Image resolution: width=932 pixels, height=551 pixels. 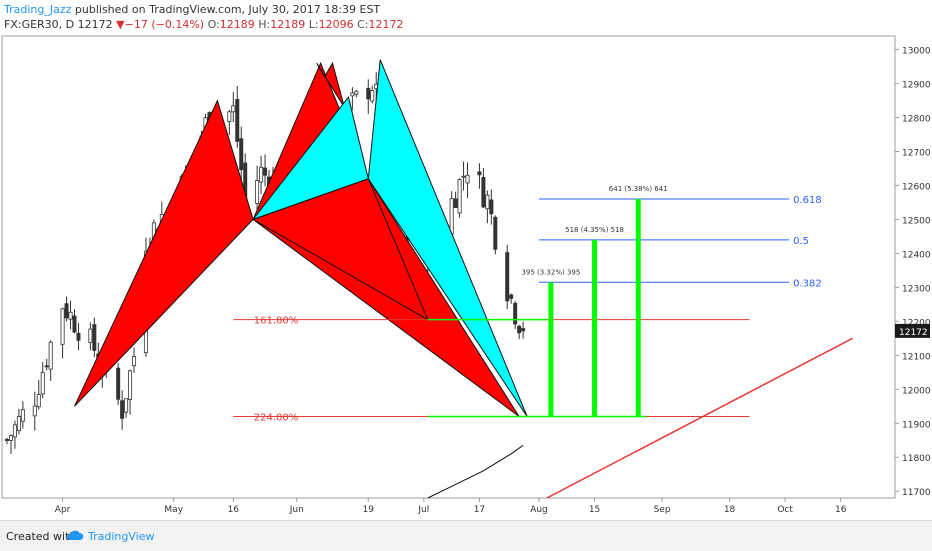 I want to click on y-tick-label: 12500, so click(x=916, y=221).